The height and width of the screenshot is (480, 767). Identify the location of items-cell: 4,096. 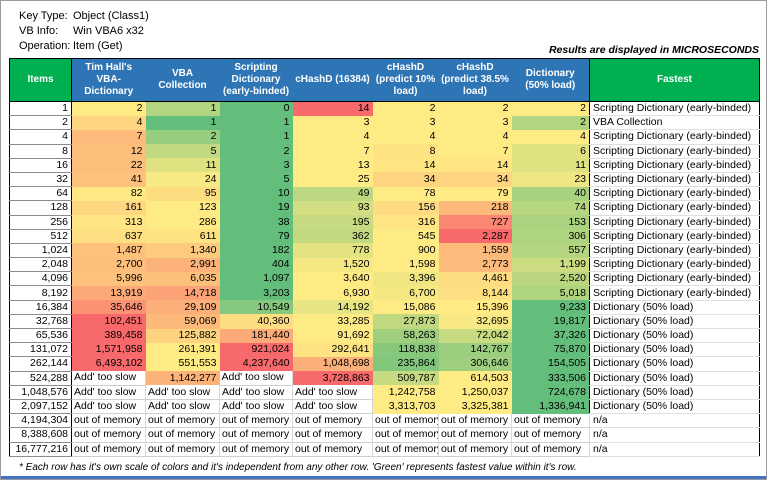
(40, 279).